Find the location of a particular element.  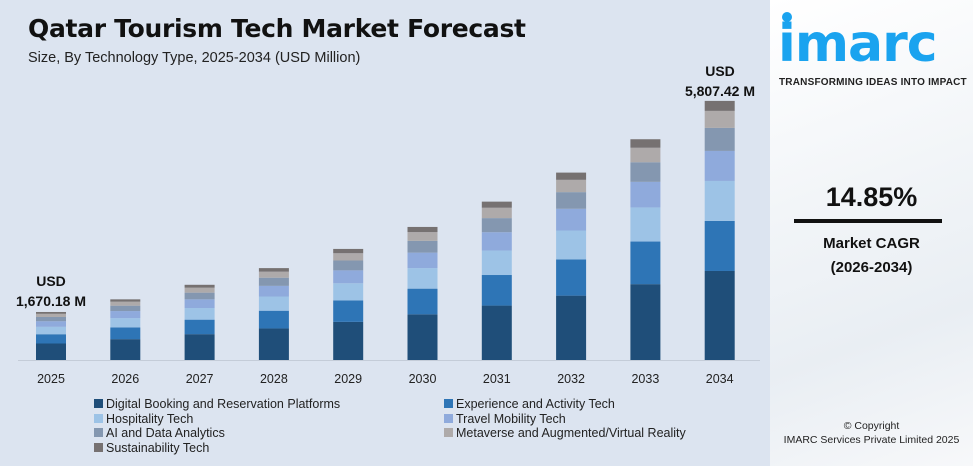

legend-label: Experience and Activity Tech is located at coordinates (535, 404).